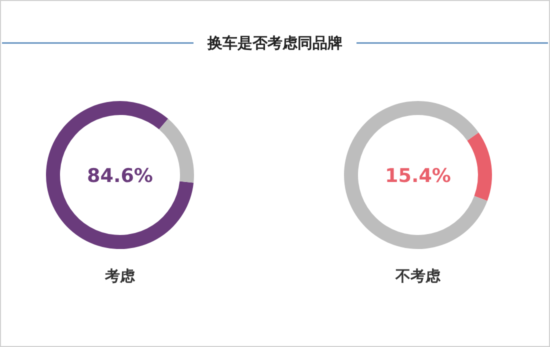 The image size is (550, 347). What do you see at coordinates (418, 276) in the screenshot?
I see `xlabel: 不考虑` at bounding box center [418, 276].